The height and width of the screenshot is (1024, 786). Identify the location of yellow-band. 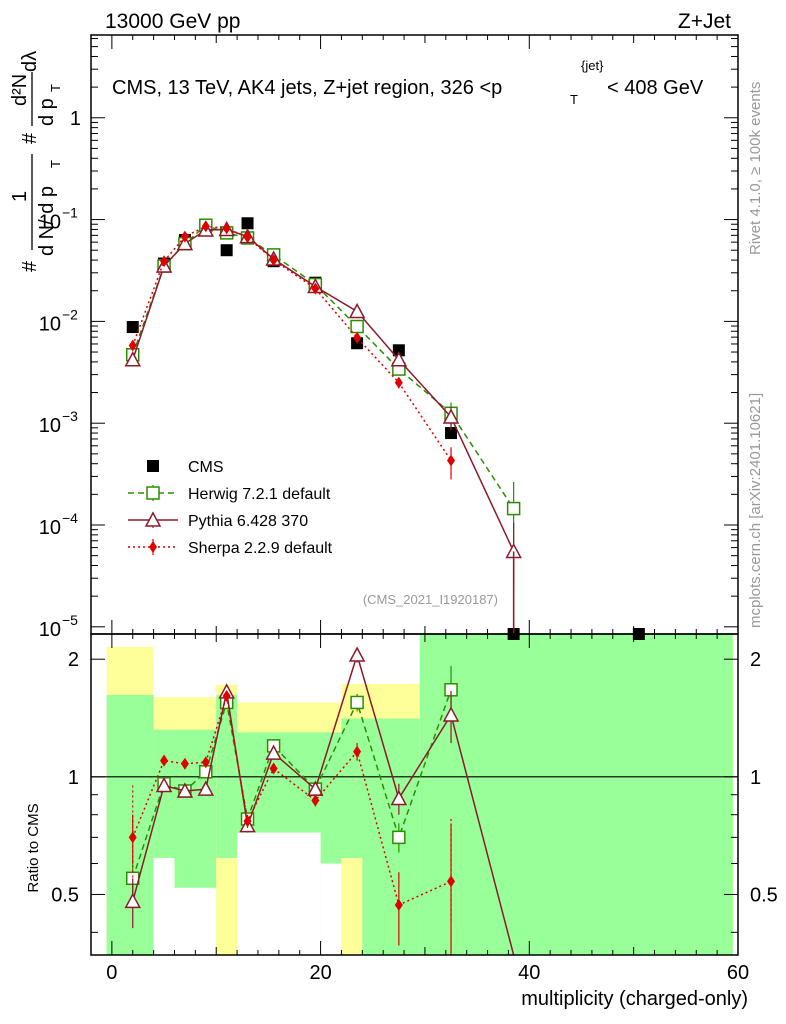
(227, 906).